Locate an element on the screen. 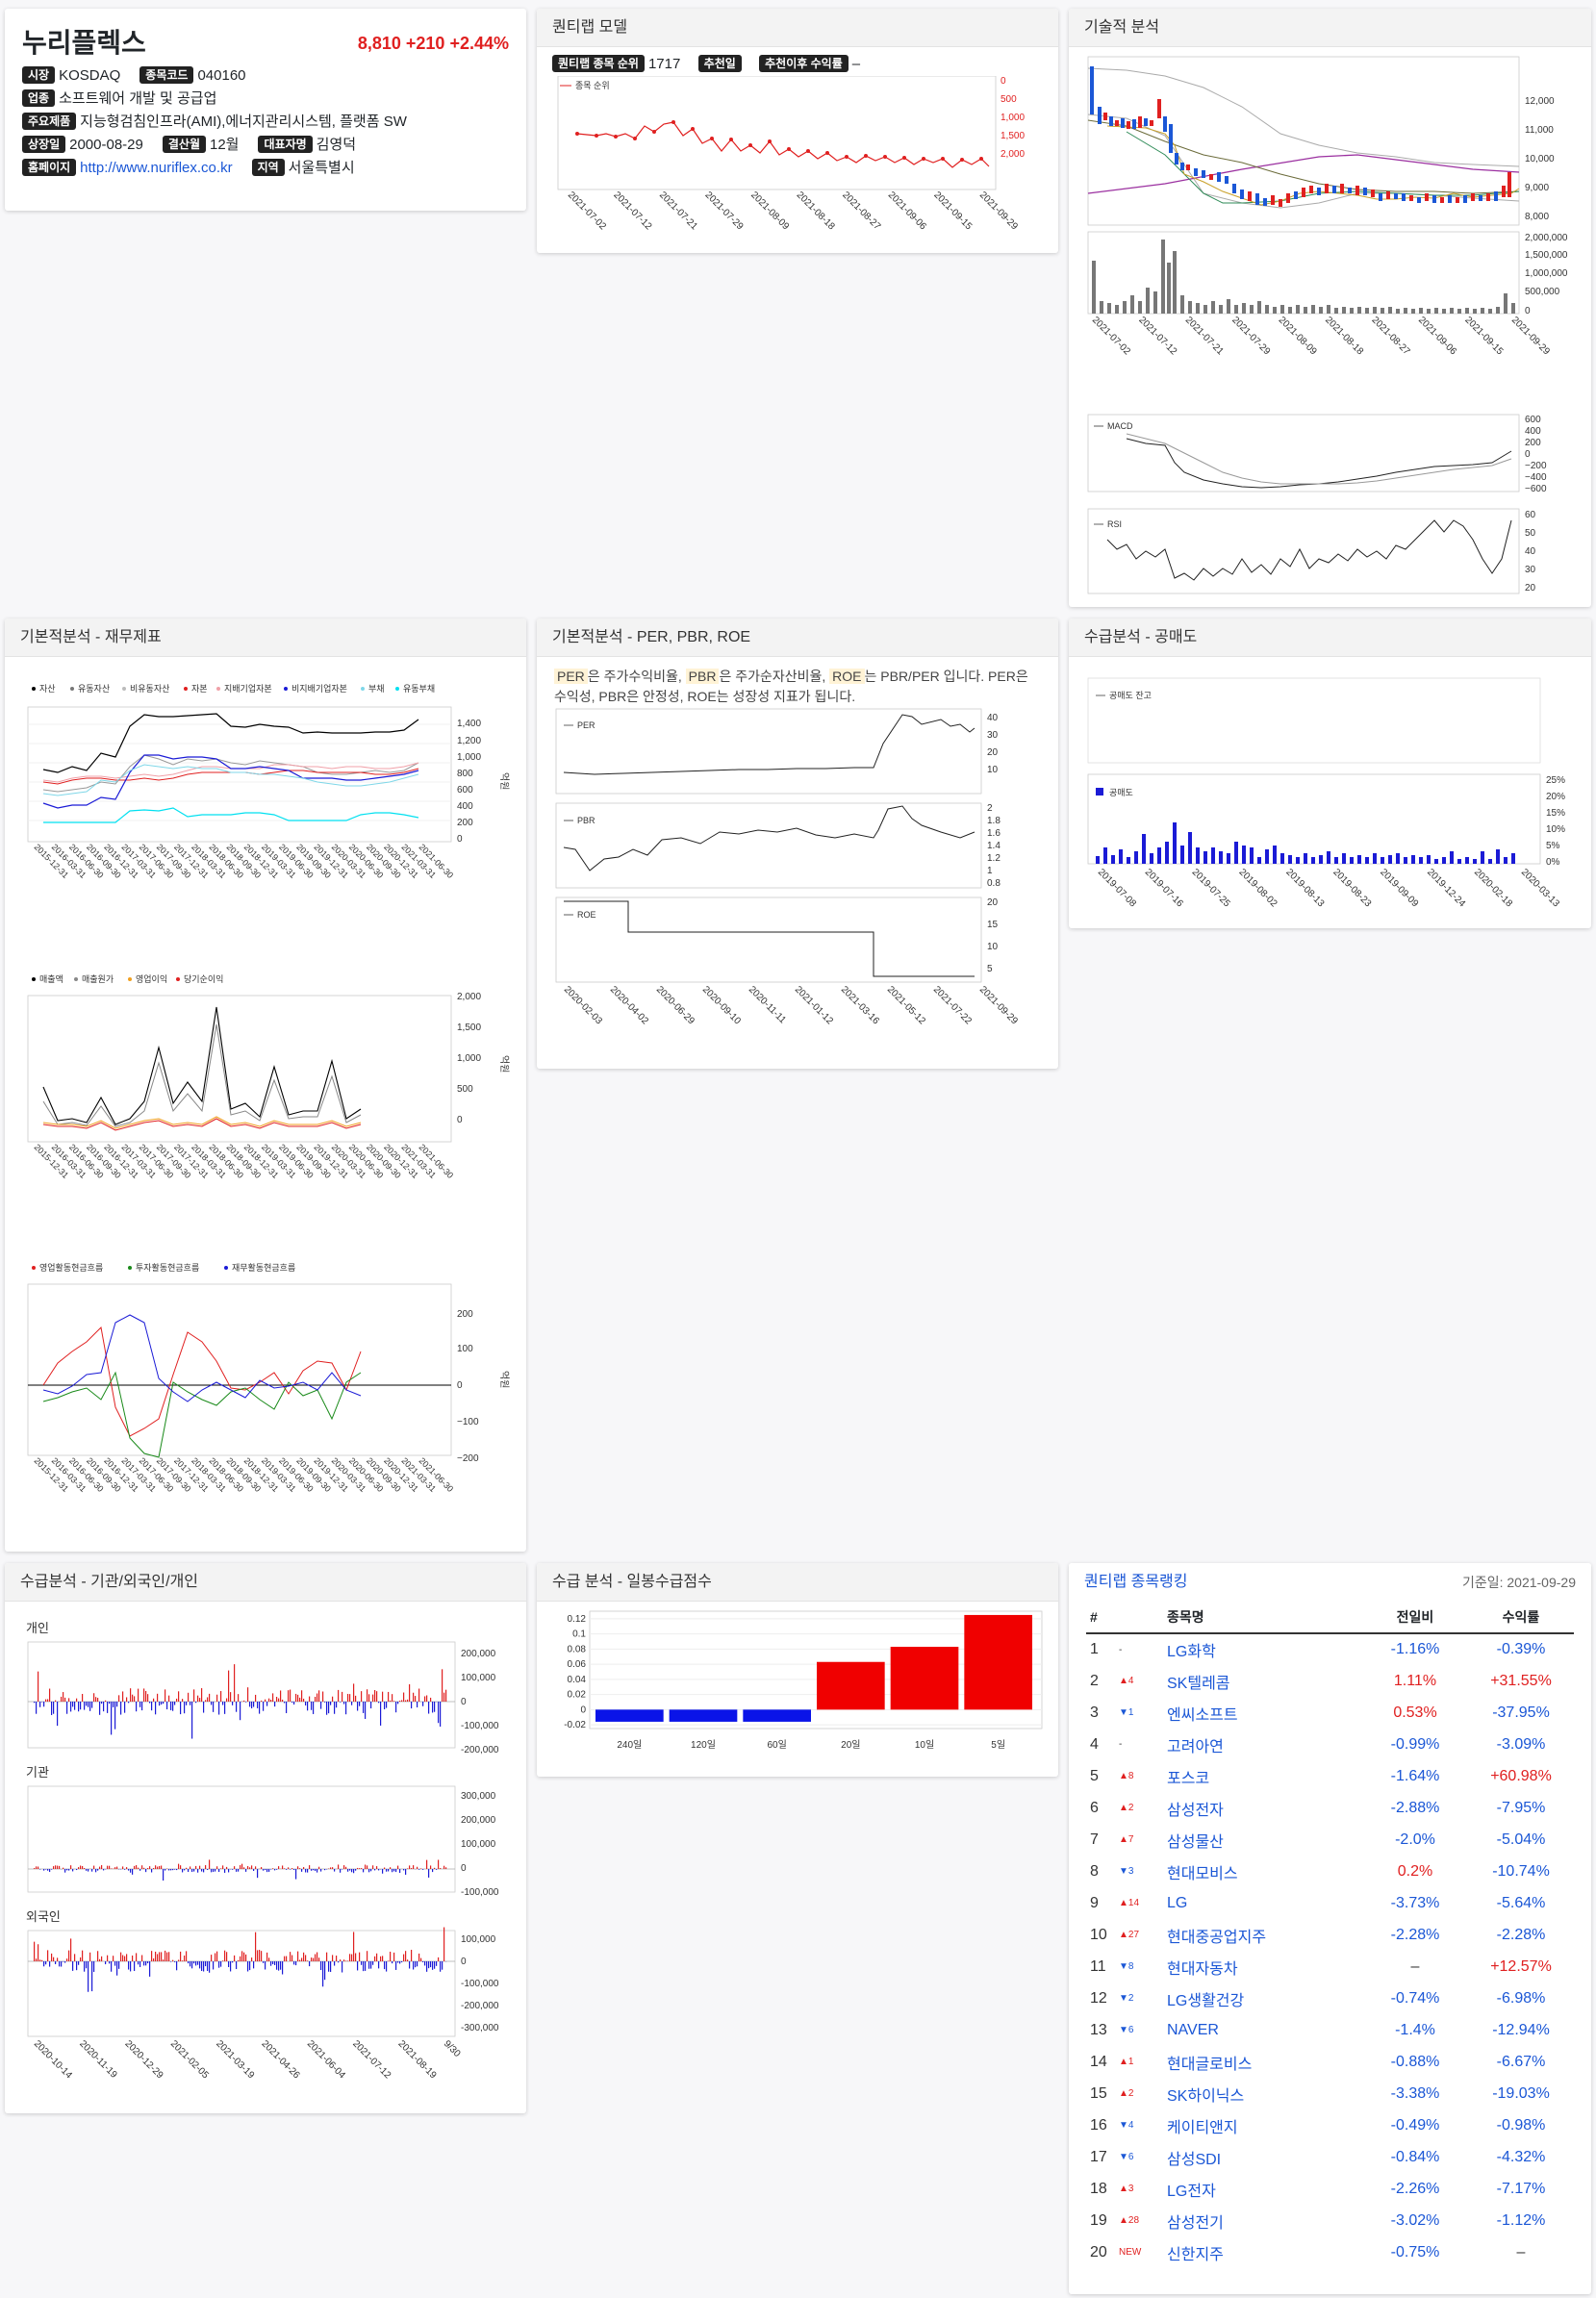 The width and height of the screenshot is (1596, 2298). ranking-row: 11 ▼8 현대자동차 – +12.57% is located at coordinates (1330, 1966).